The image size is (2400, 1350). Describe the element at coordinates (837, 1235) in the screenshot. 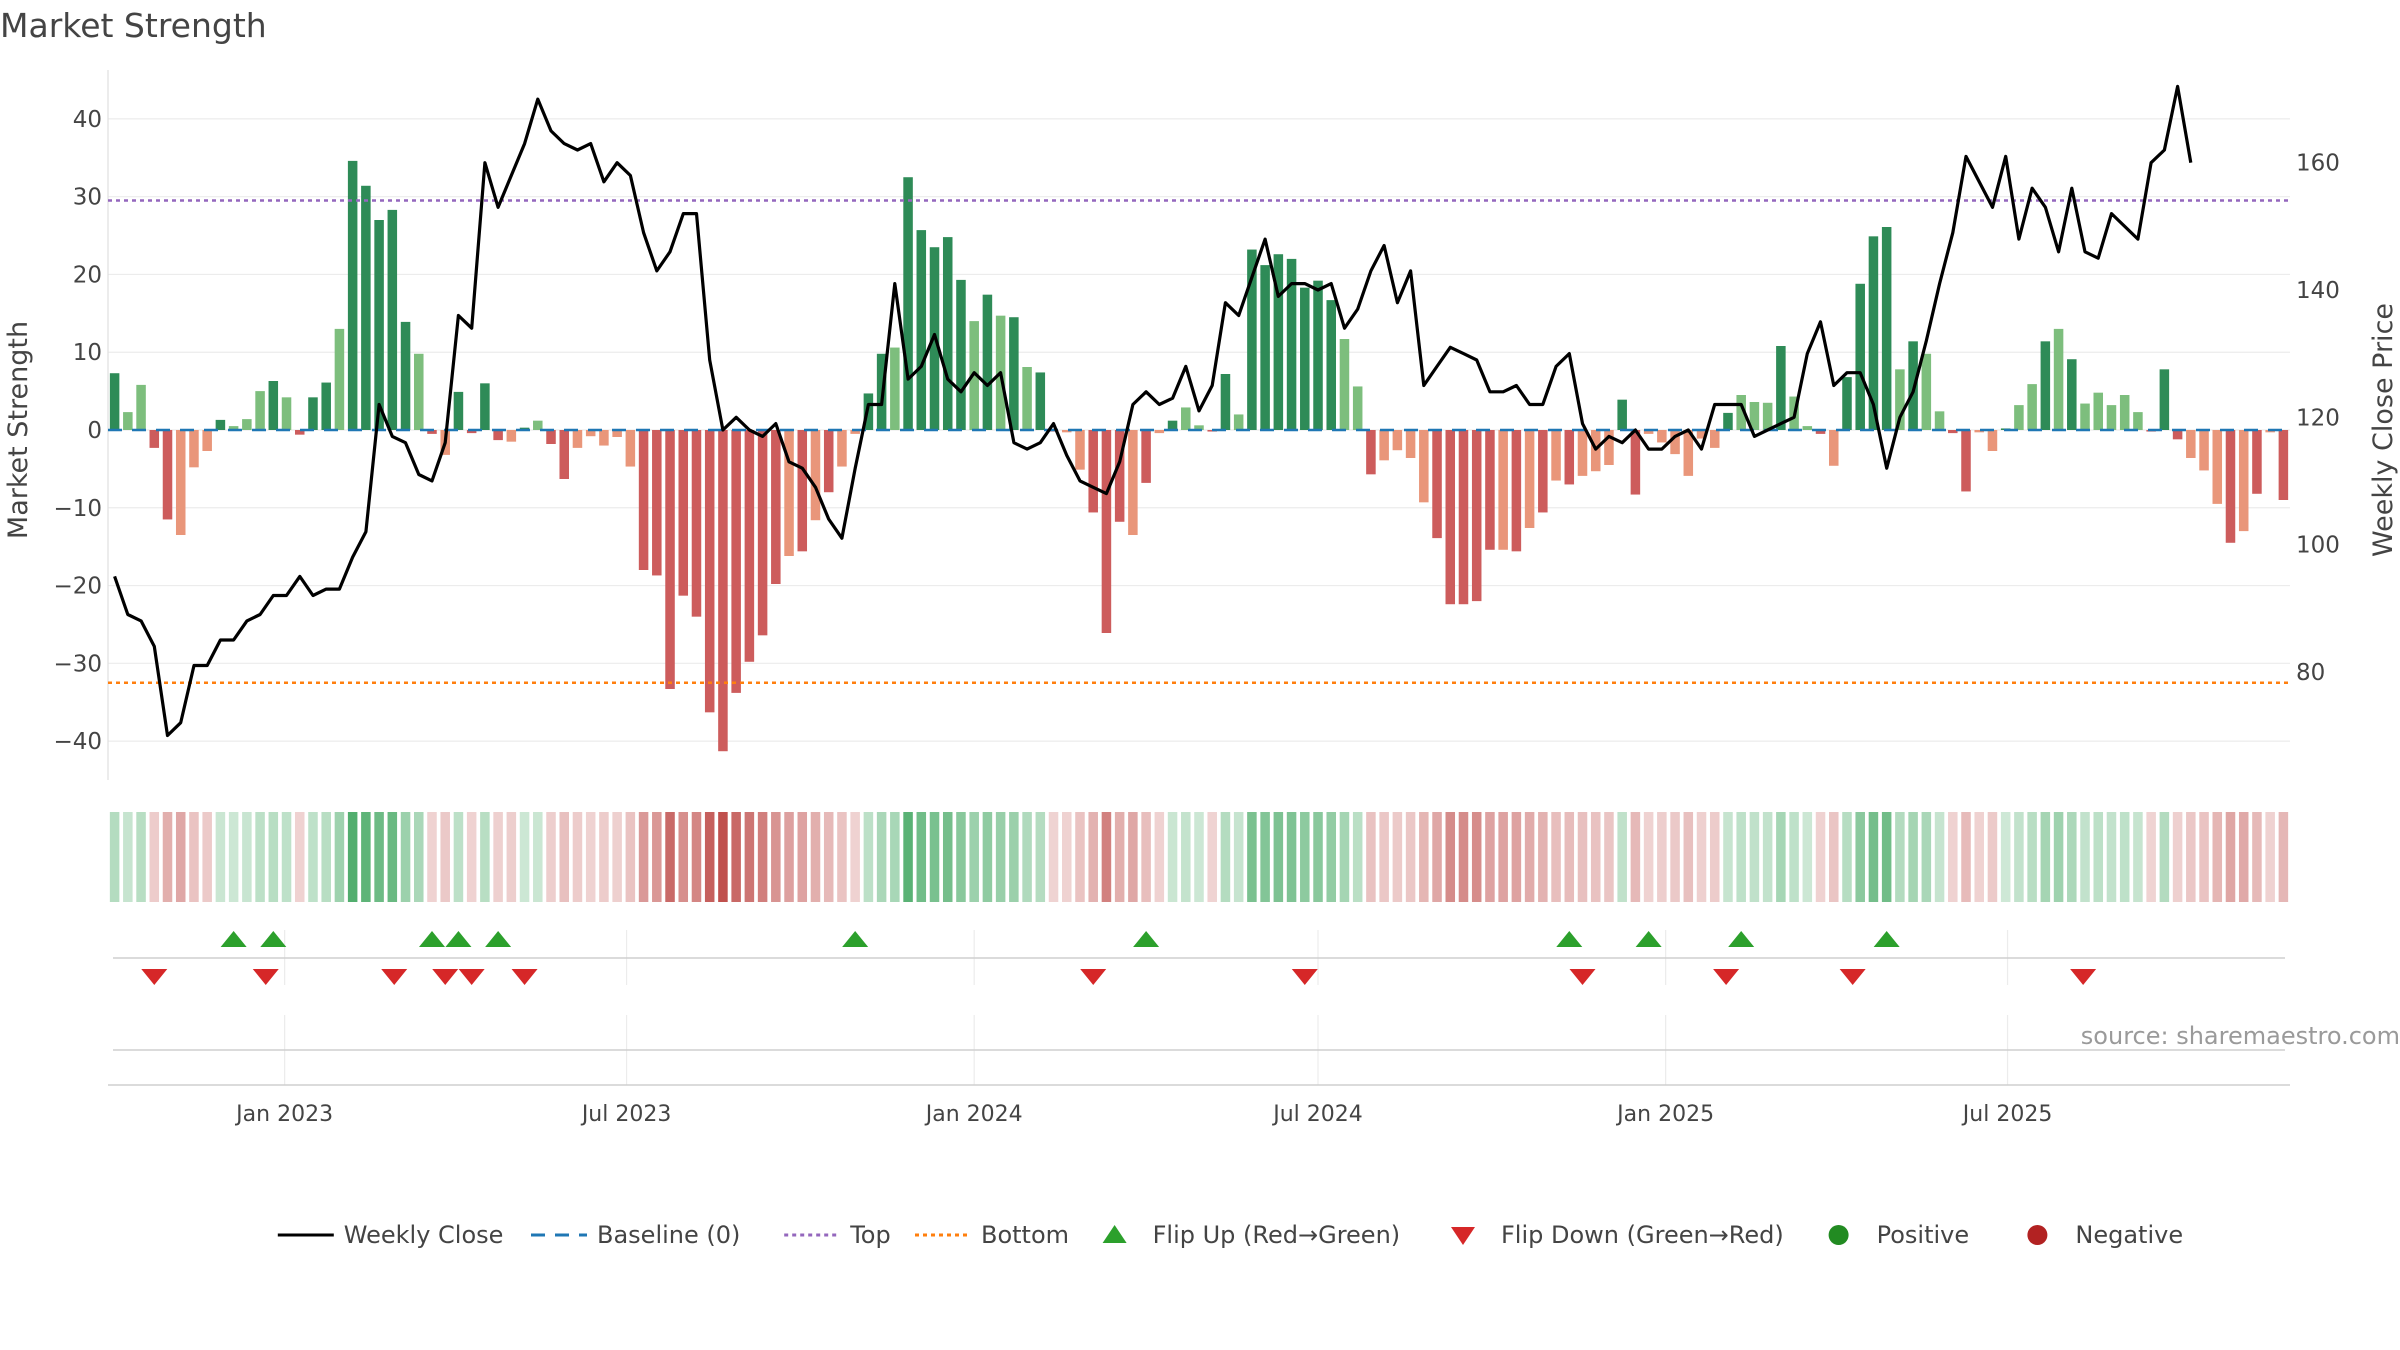

I see `legend-item: Top` at that location.